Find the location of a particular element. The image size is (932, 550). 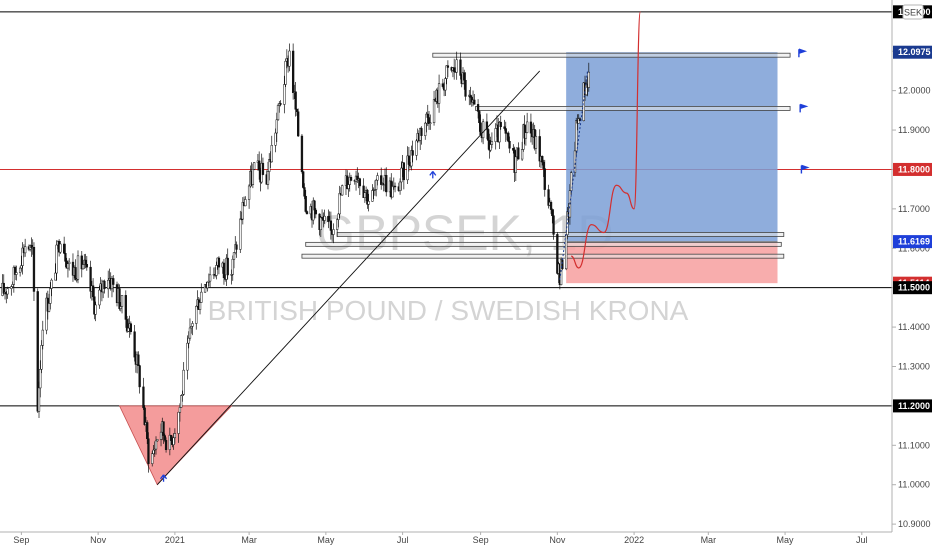

time-tick-label: Sep is located at coordinates (481, 540).